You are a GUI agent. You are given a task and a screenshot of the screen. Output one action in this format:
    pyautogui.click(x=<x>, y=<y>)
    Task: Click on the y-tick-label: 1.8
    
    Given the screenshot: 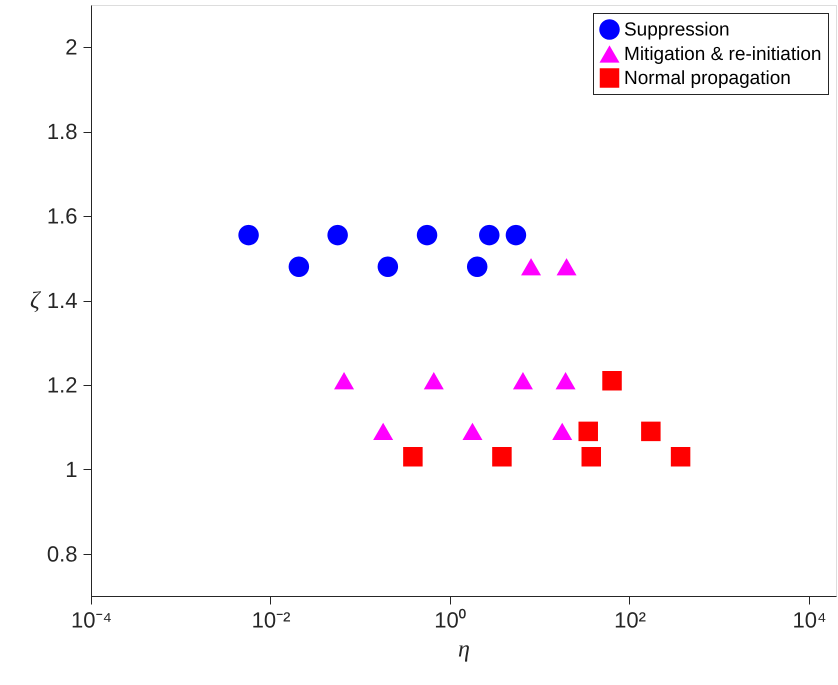 What is the action you would take?
    pyautogui.click(x=62, y=131)
    